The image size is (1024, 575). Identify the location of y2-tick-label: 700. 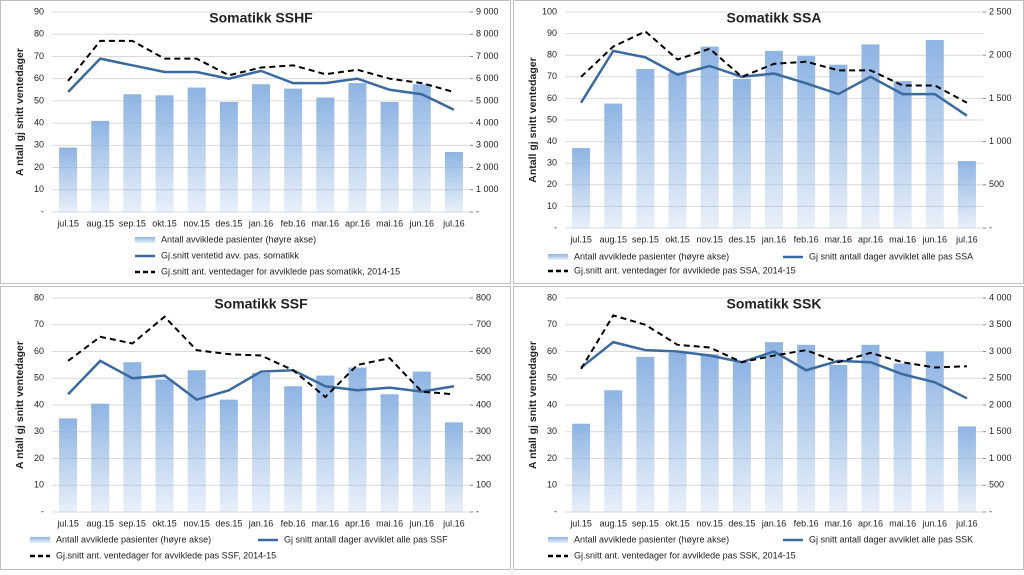
(483, 324).